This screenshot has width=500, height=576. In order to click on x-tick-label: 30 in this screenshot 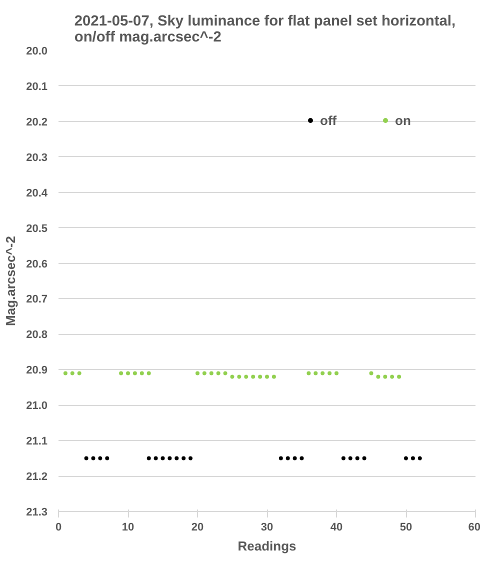, I will do `click(267, 528)`.